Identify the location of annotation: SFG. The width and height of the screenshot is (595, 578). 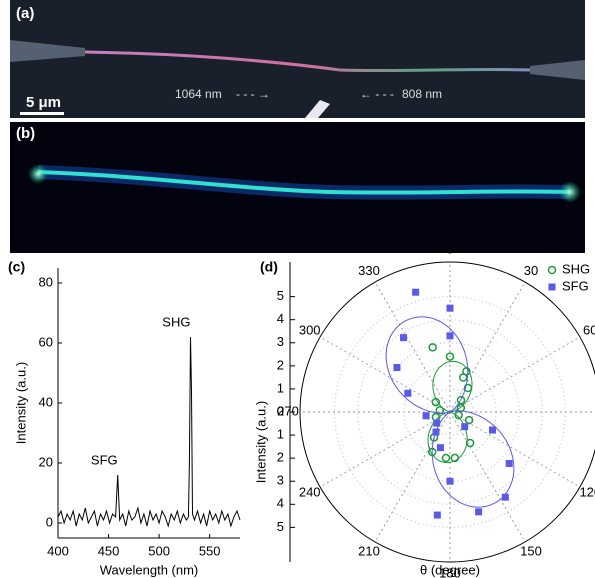
(104, 459).